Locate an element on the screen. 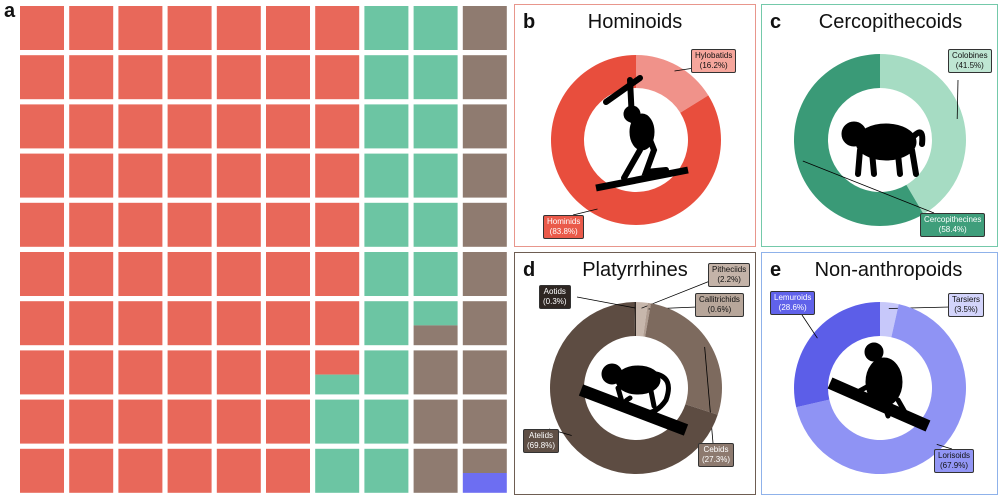  slice-label-name: Tarsiers is located at coordinates (966, 299).